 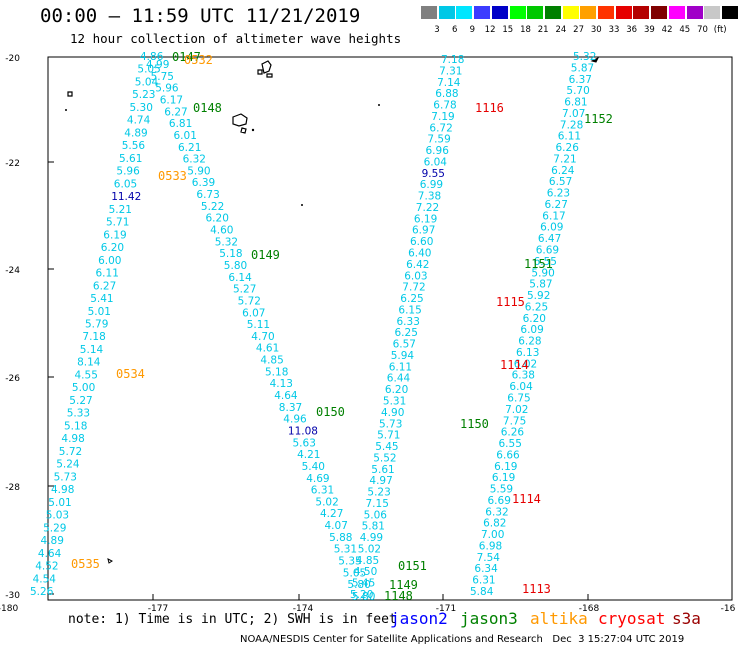 What do you see at coordinates (454, 30) in the screenshot?
I see `scale-label: 6` at bounding box center [454, 30].